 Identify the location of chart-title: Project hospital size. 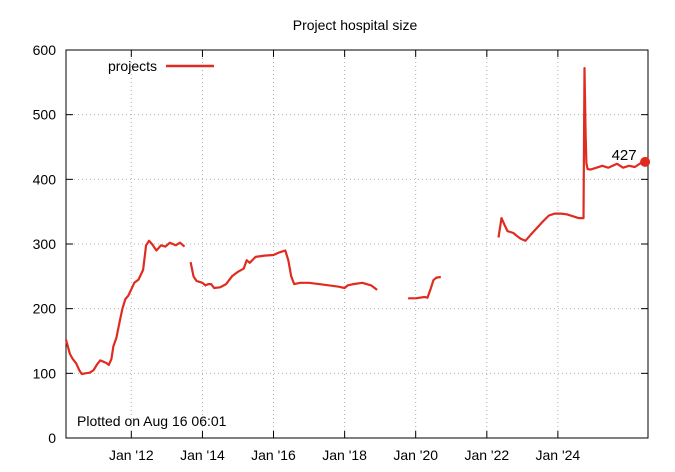
(355, 25).